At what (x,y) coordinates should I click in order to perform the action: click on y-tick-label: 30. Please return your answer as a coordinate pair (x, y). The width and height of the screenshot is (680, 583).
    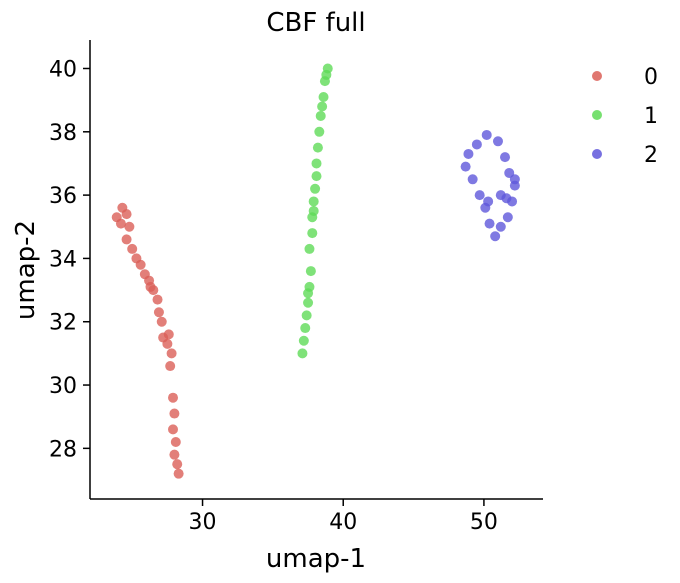
    Looking at the image, I should click on (63, 386).